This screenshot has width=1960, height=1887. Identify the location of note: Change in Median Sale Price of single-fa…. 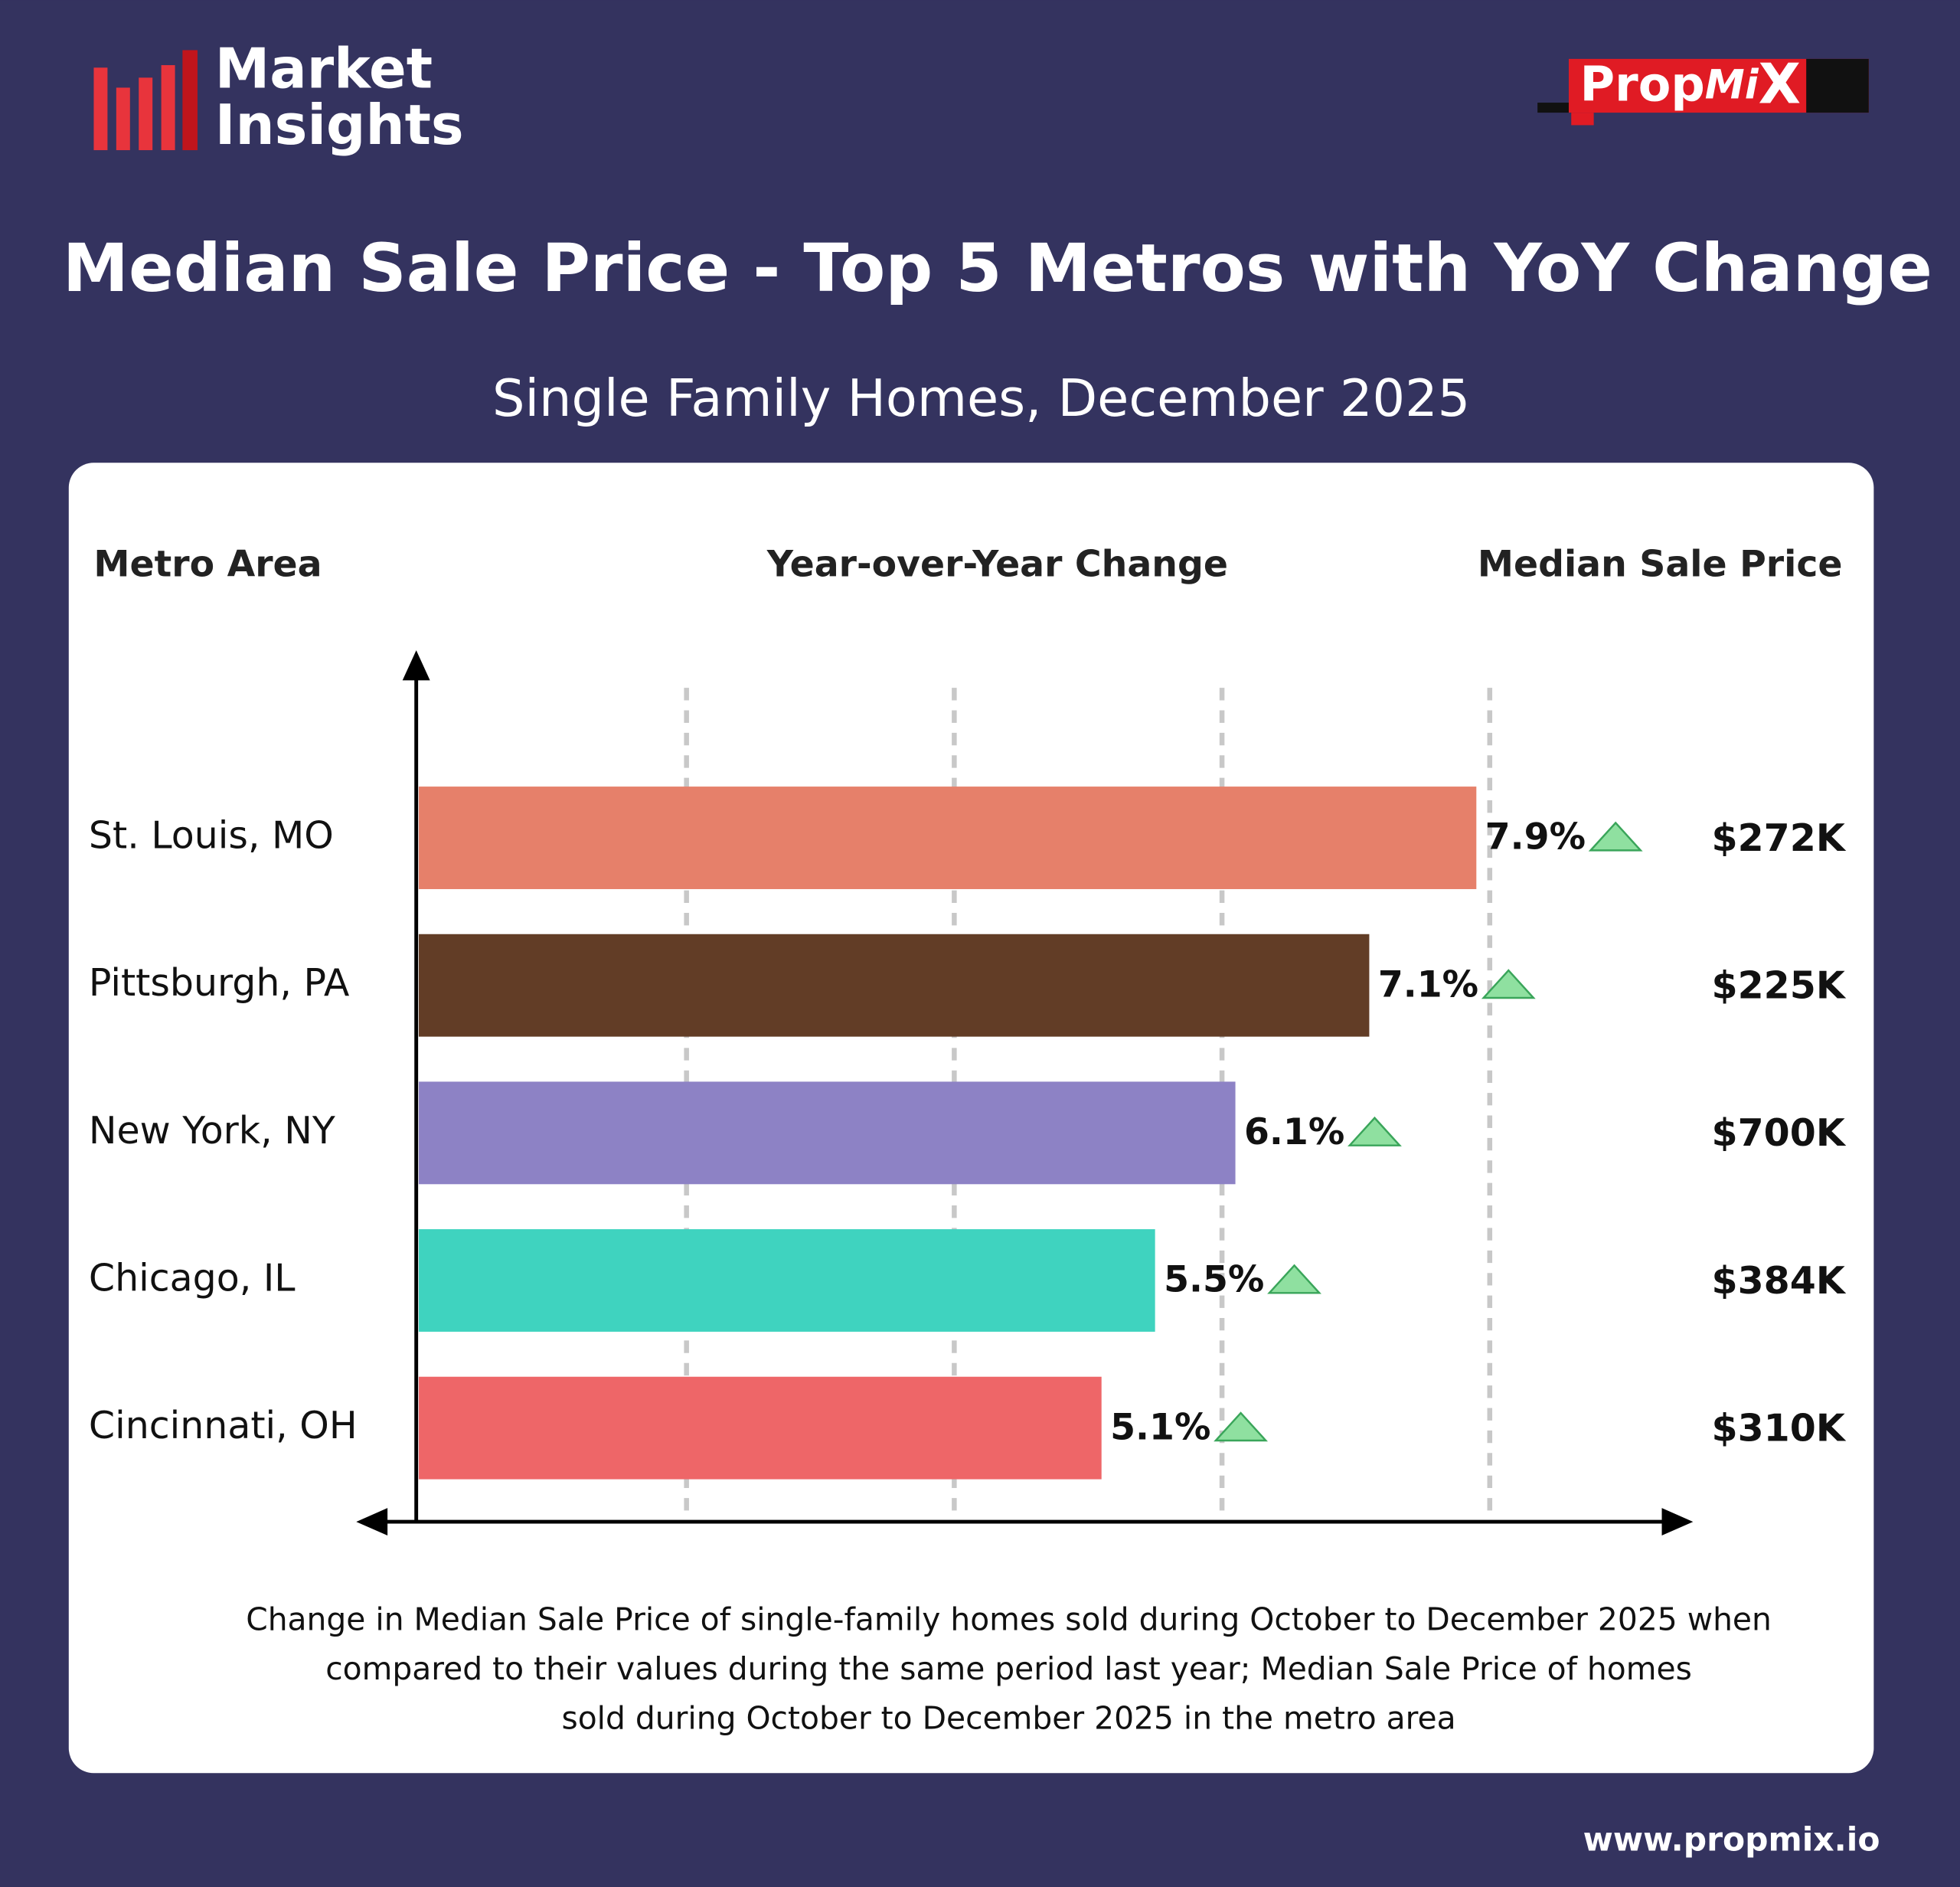
(1009, 1669).